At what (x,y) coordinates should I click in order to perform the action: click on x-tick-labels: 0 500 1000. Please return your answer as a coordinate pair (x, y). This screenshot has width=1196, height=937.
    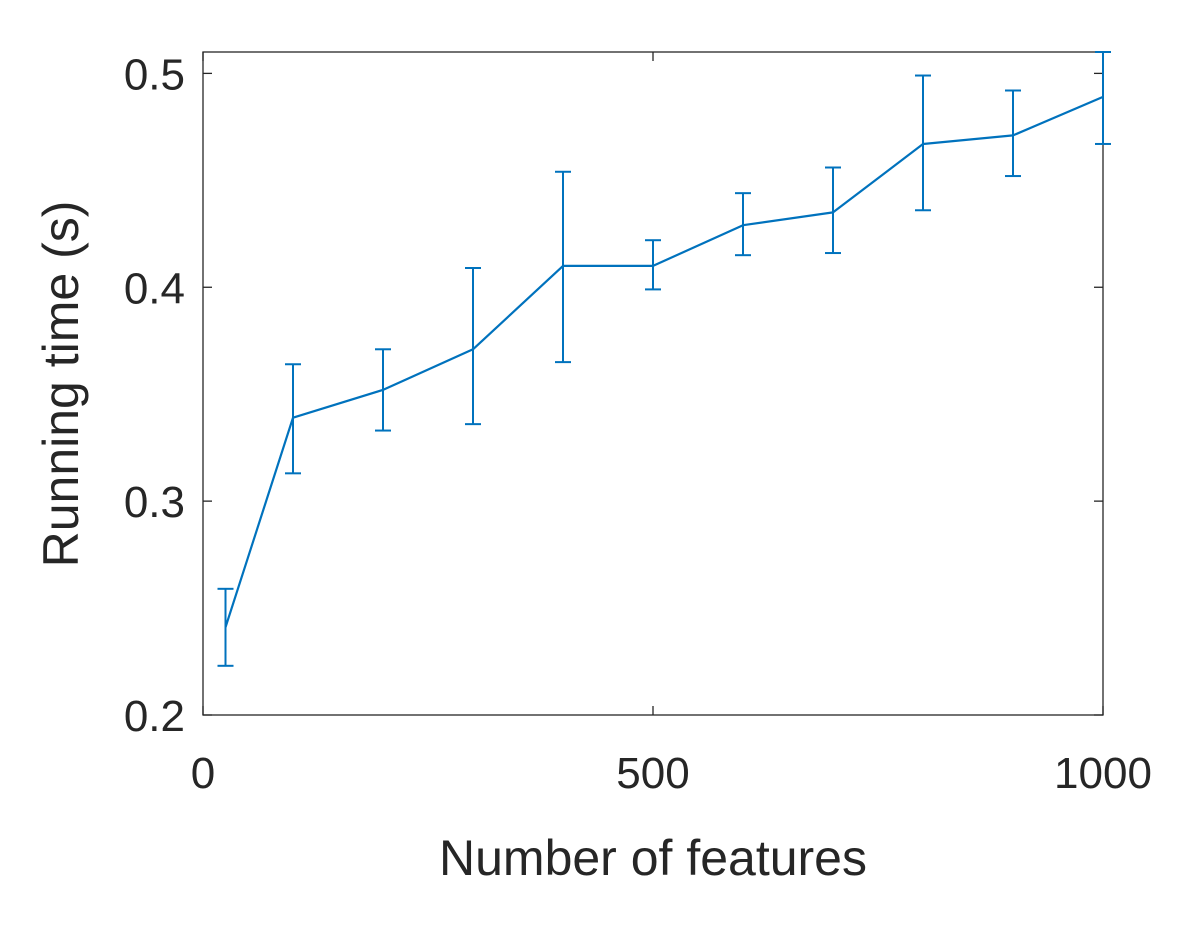
    Looking at the image, I should click on (671, 773).